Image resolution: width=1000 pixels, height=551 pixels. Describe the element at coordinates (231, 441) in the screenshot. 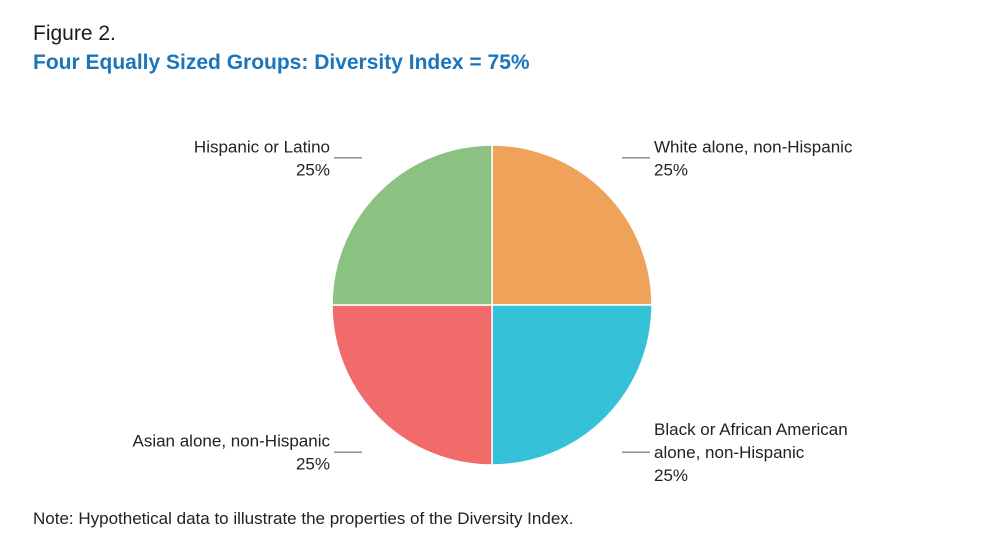

I see `slice-label-asian-alone-non-hispanic: Asian alone, non-Hispanic` at that location.